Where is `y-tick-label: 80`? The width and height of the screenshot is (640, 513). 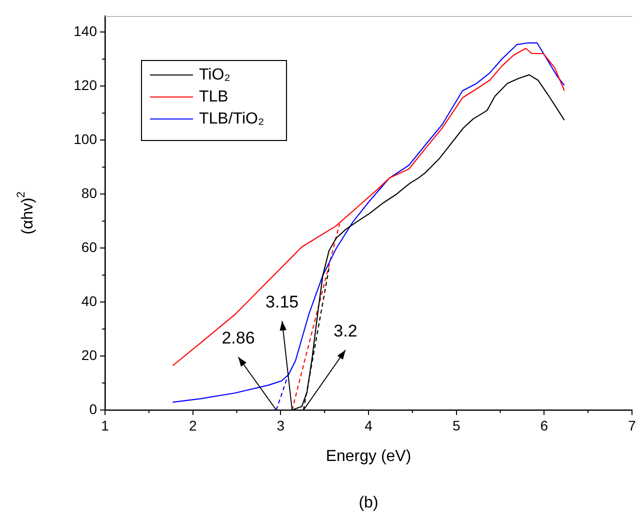 y-tick-label: 80 is located at coordinates (89, 192).